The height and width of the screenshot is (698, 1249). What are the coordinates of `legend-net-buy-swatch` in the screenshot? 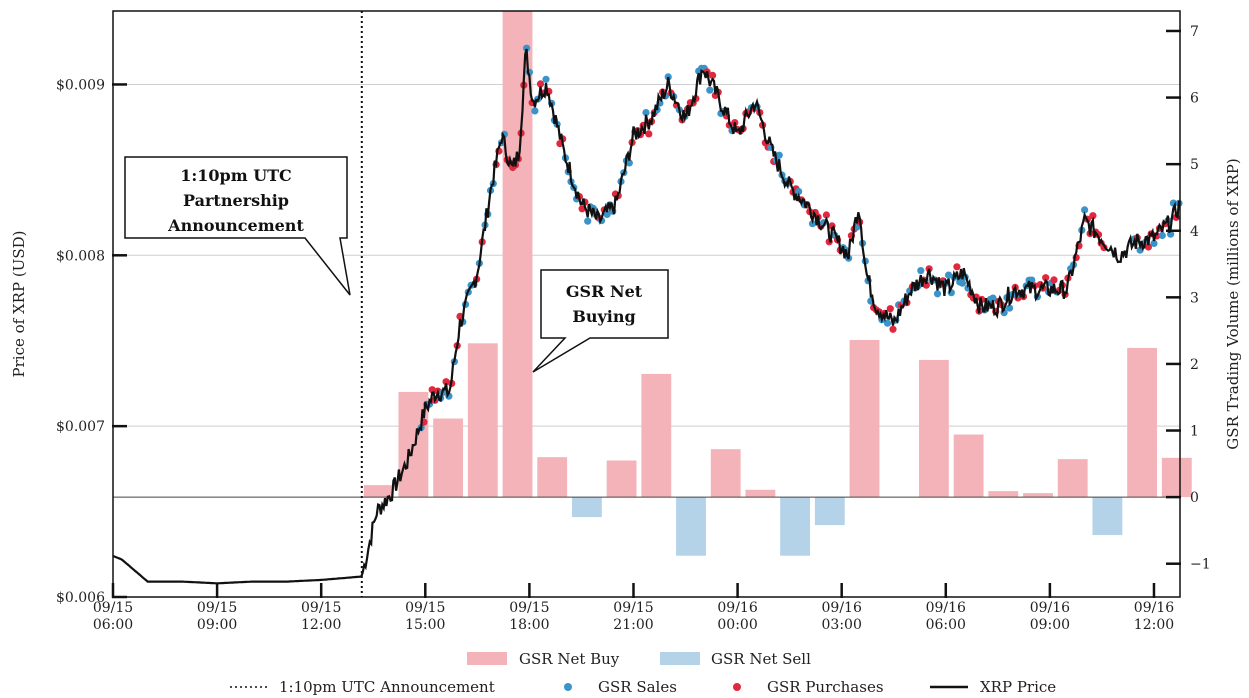 It's located at (487, 658).